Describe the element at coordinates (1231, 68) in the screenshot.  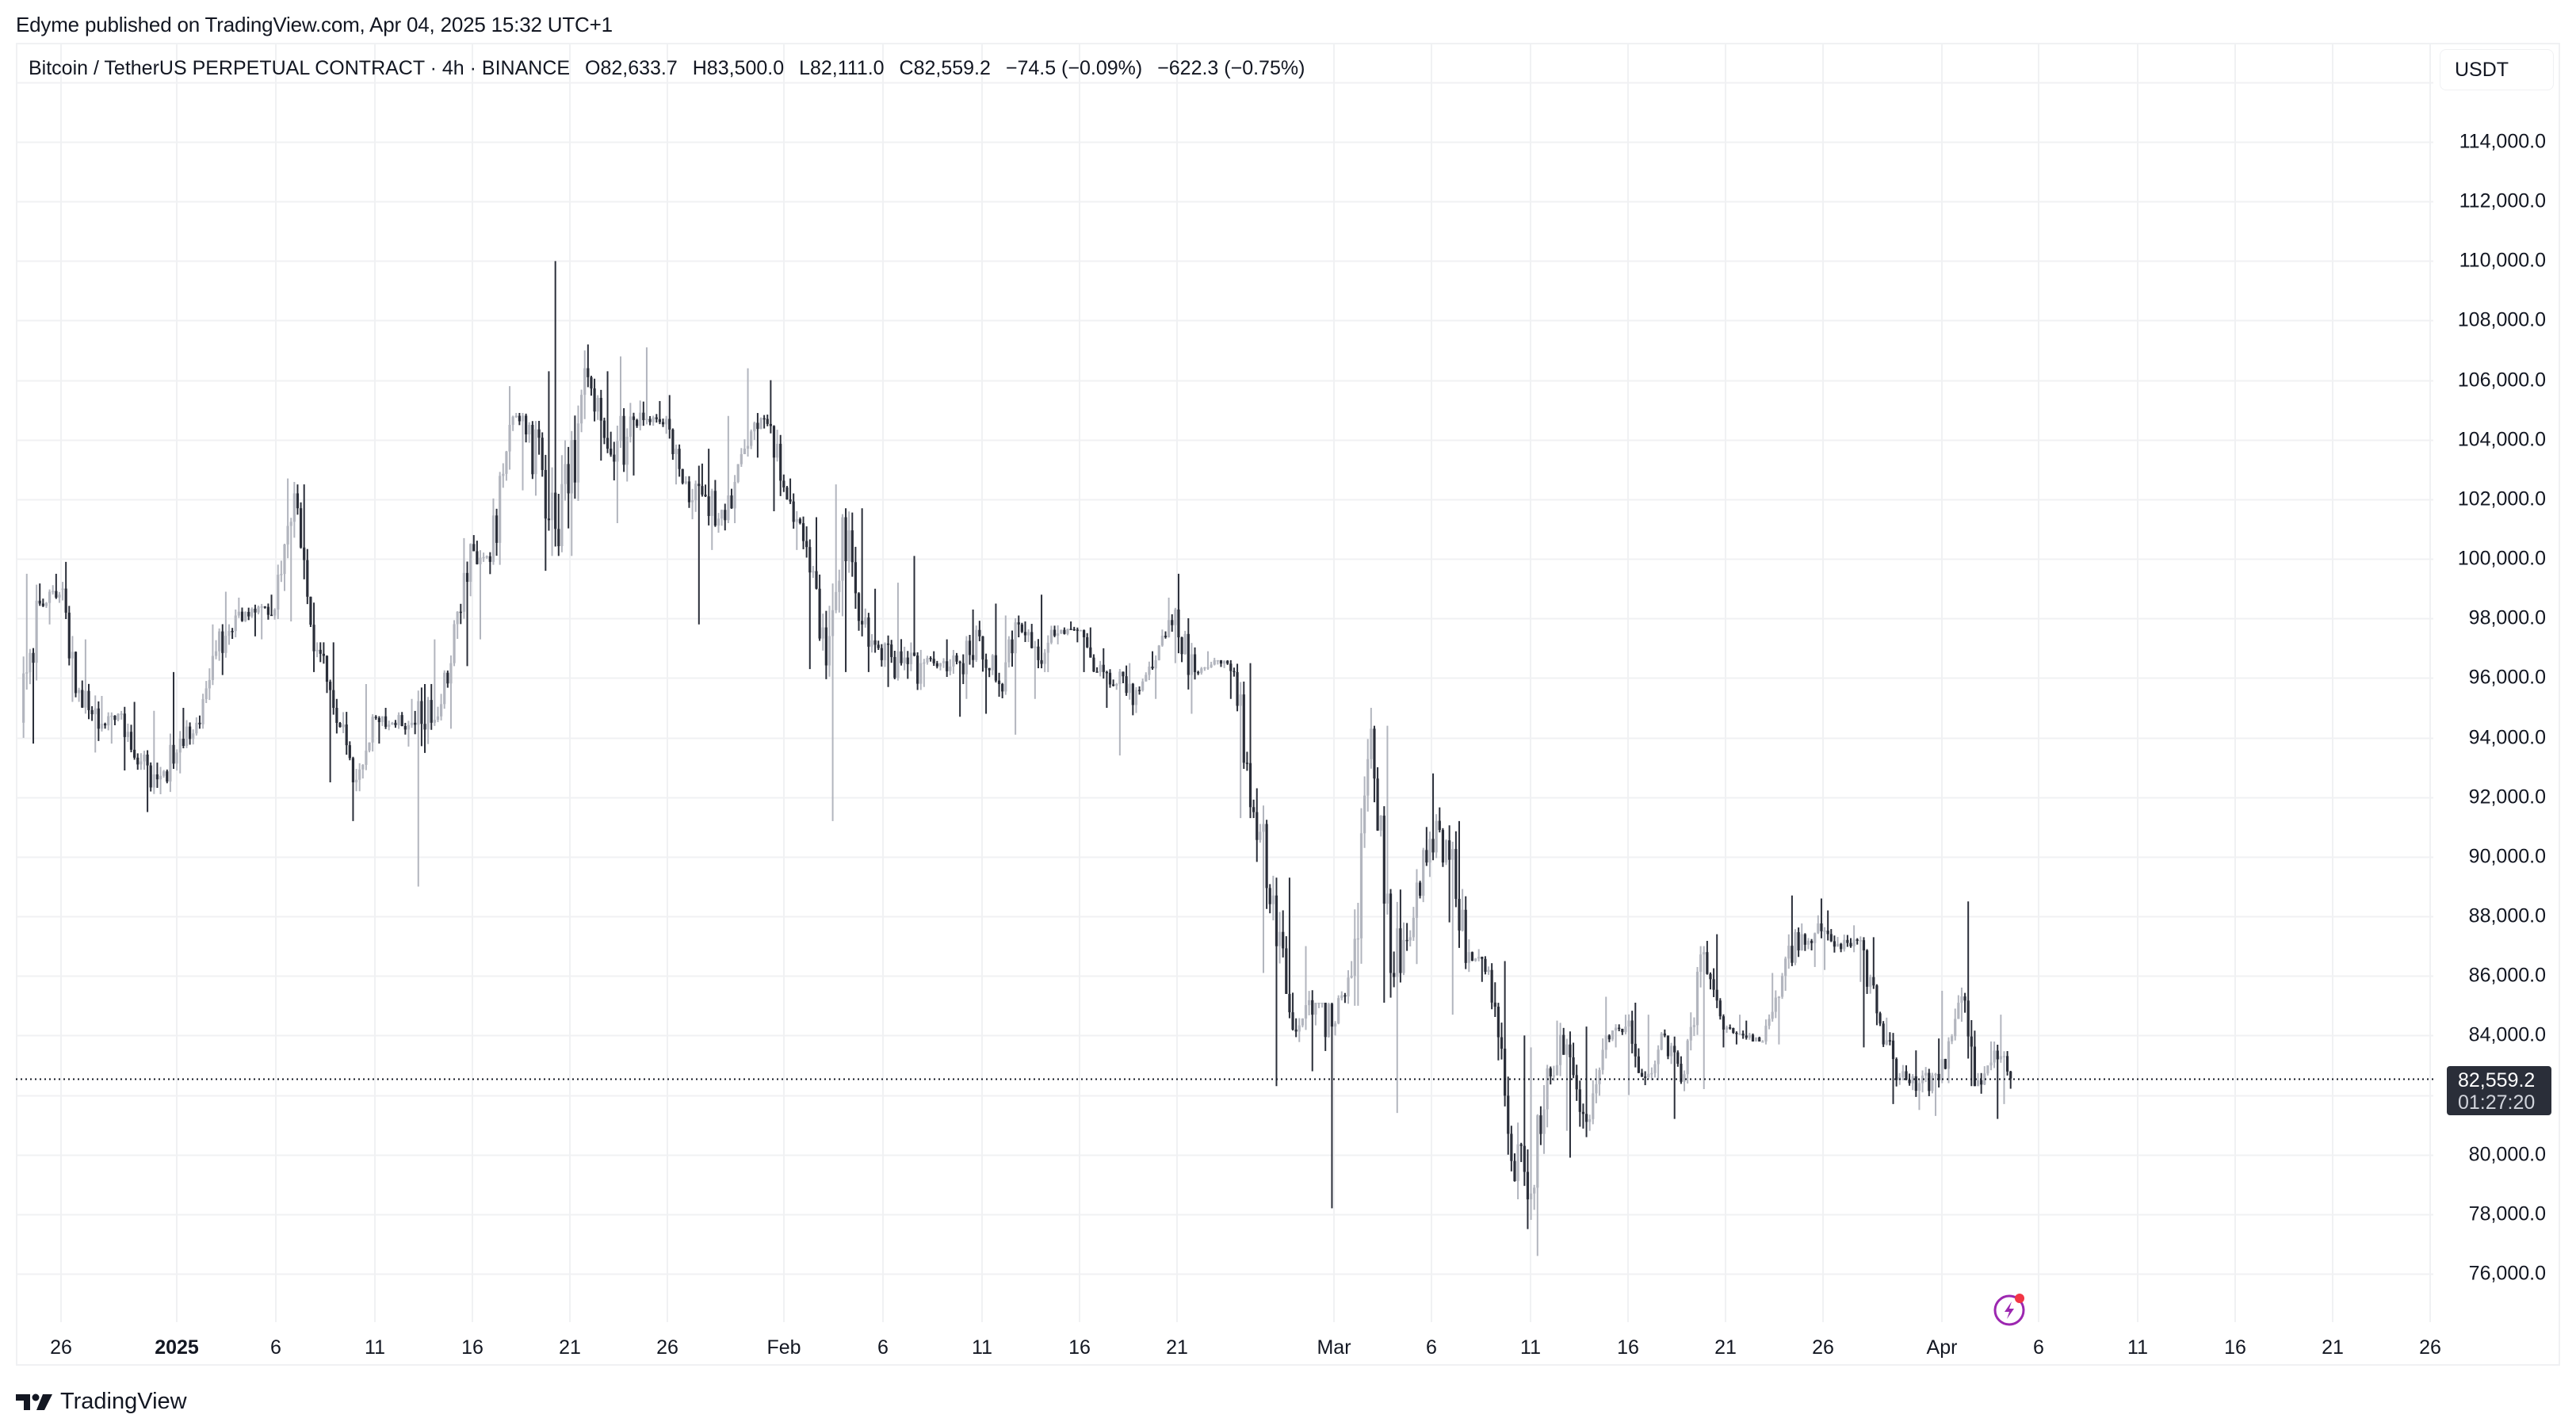
I see `ohlc-change-total: −622.3 (−0.75%)` at that location.